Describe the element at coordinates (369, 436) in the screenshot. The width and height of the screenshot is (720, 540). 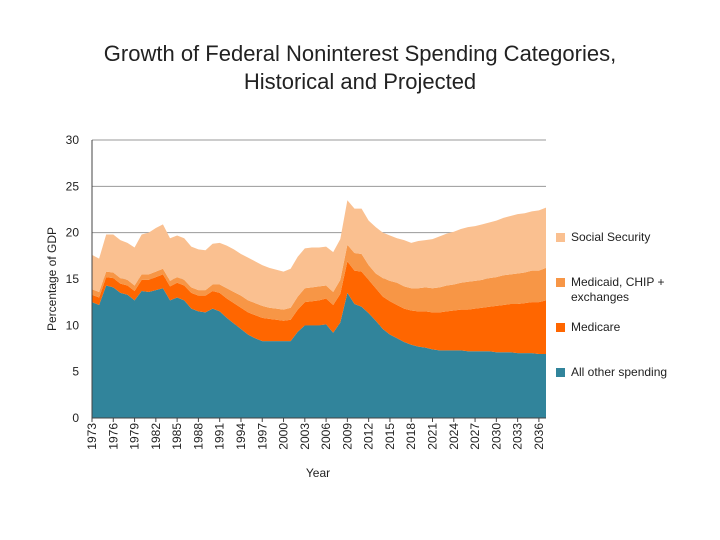
I see `x-tick-label-2012: 2012` at that location.